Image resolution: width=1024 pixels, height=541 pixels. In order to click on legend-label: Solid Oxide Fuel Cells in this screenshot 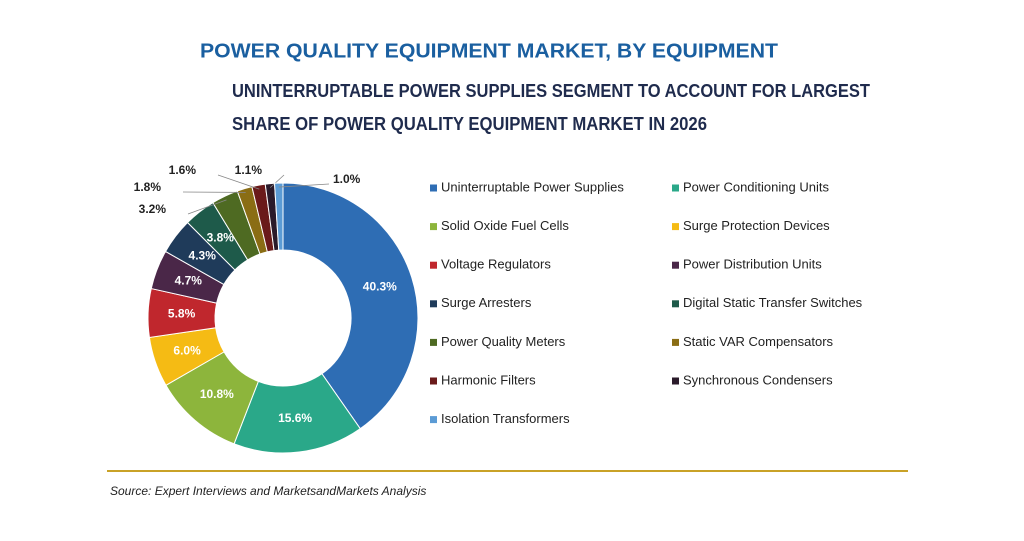, I will do `click(505, 225)`.